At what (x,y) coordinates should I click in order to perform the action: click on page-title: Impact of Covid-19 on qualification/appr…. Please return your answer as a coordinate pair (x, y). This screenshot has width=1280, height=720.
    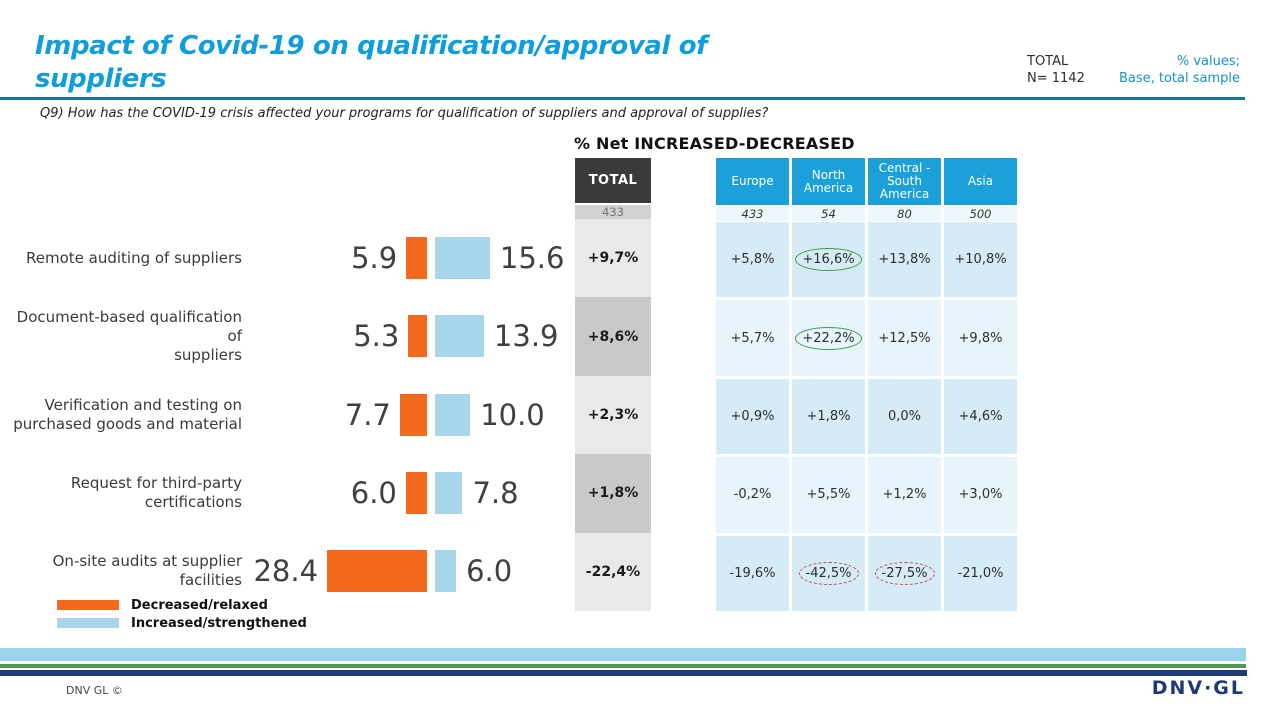
    Looking at the image, I should click on (371, 62).